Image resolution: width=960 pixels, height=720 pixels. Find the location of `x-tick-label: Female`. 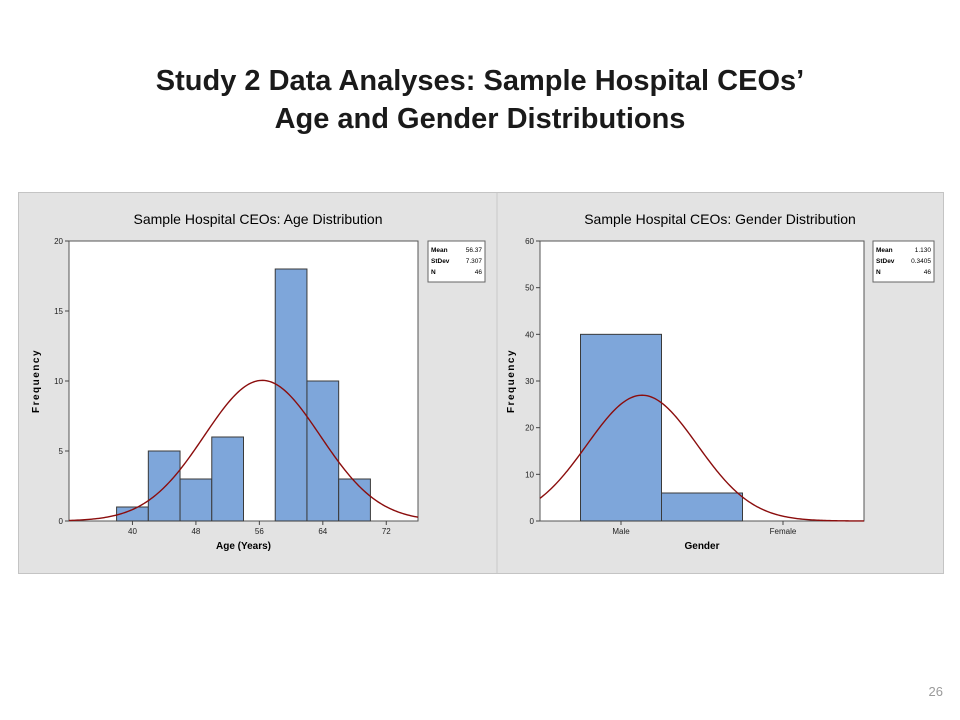

x-tick-label: Female is located at coordinates (783, 531).